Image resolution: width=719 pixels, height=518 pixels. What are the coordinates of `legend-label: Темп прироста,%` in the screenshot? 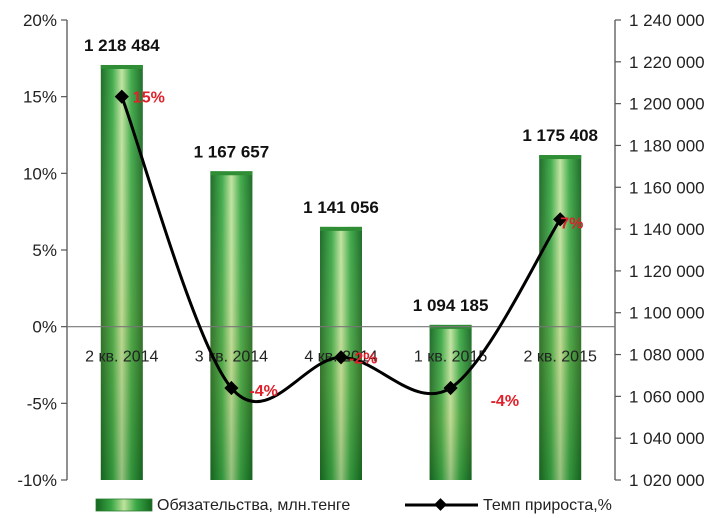 It's located at (547, 505).